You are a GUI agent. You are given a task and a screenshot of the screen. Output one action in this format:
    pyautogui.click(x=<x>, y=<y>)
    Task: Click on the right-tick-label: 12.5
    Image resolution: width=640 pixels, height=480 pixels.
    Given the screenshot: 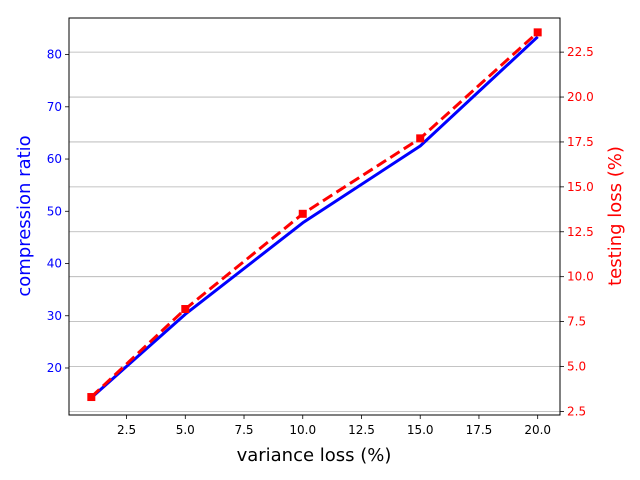 What is the action you would take?
    pyautogui.click(x=580, y=232)
    